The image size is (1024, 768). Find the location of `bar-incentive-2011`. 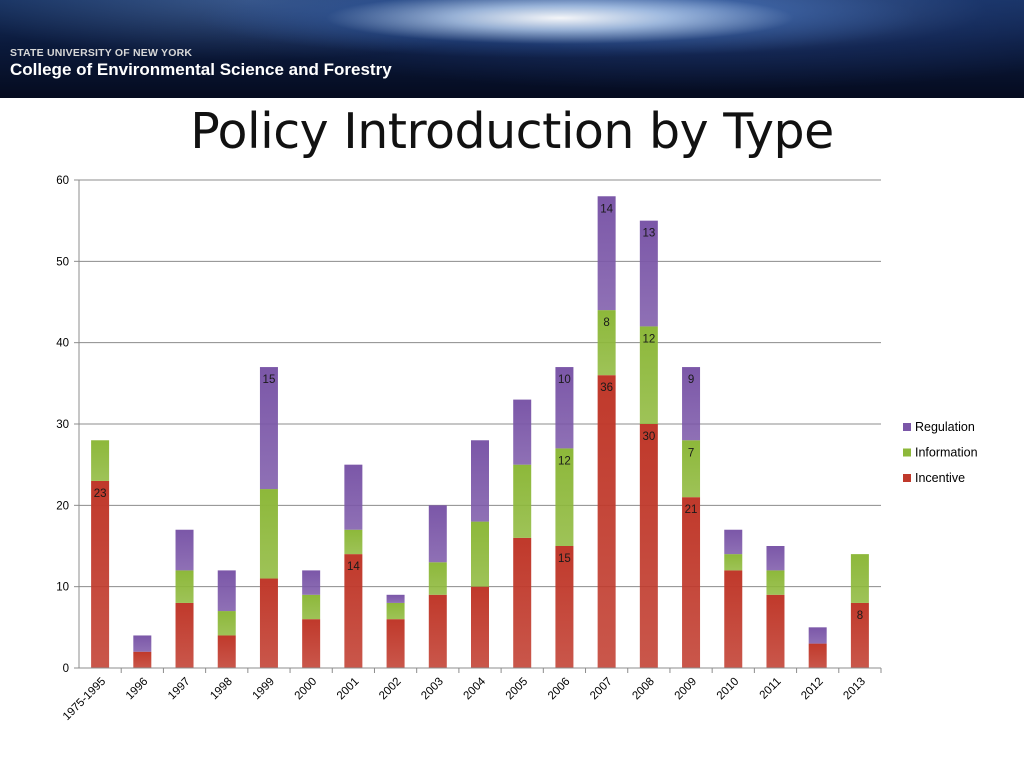

bar-incentive-2011 is located at coordinates (775, 631).